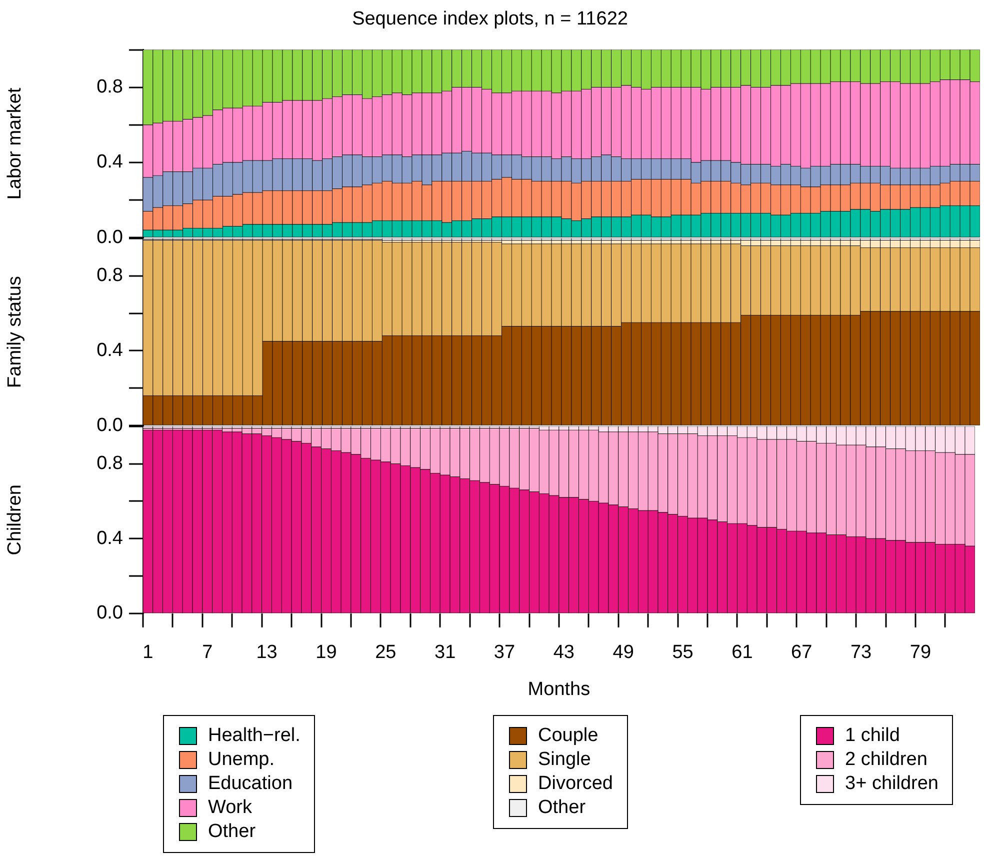 The width and height of the screenshot is (984, 860). Describe the element at coordinates (267, 653) in the screenshot. I see `x-tick-label: 13` at that location.